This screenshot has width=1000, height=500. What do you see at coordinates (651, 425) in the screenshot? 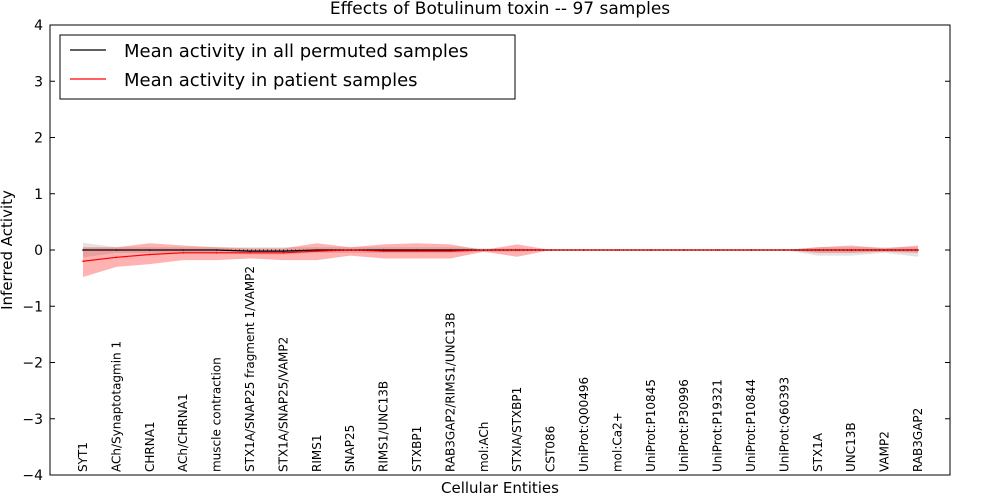
I see `x-tick-label: UniProt:P10845` at bounding box center [651, 425].